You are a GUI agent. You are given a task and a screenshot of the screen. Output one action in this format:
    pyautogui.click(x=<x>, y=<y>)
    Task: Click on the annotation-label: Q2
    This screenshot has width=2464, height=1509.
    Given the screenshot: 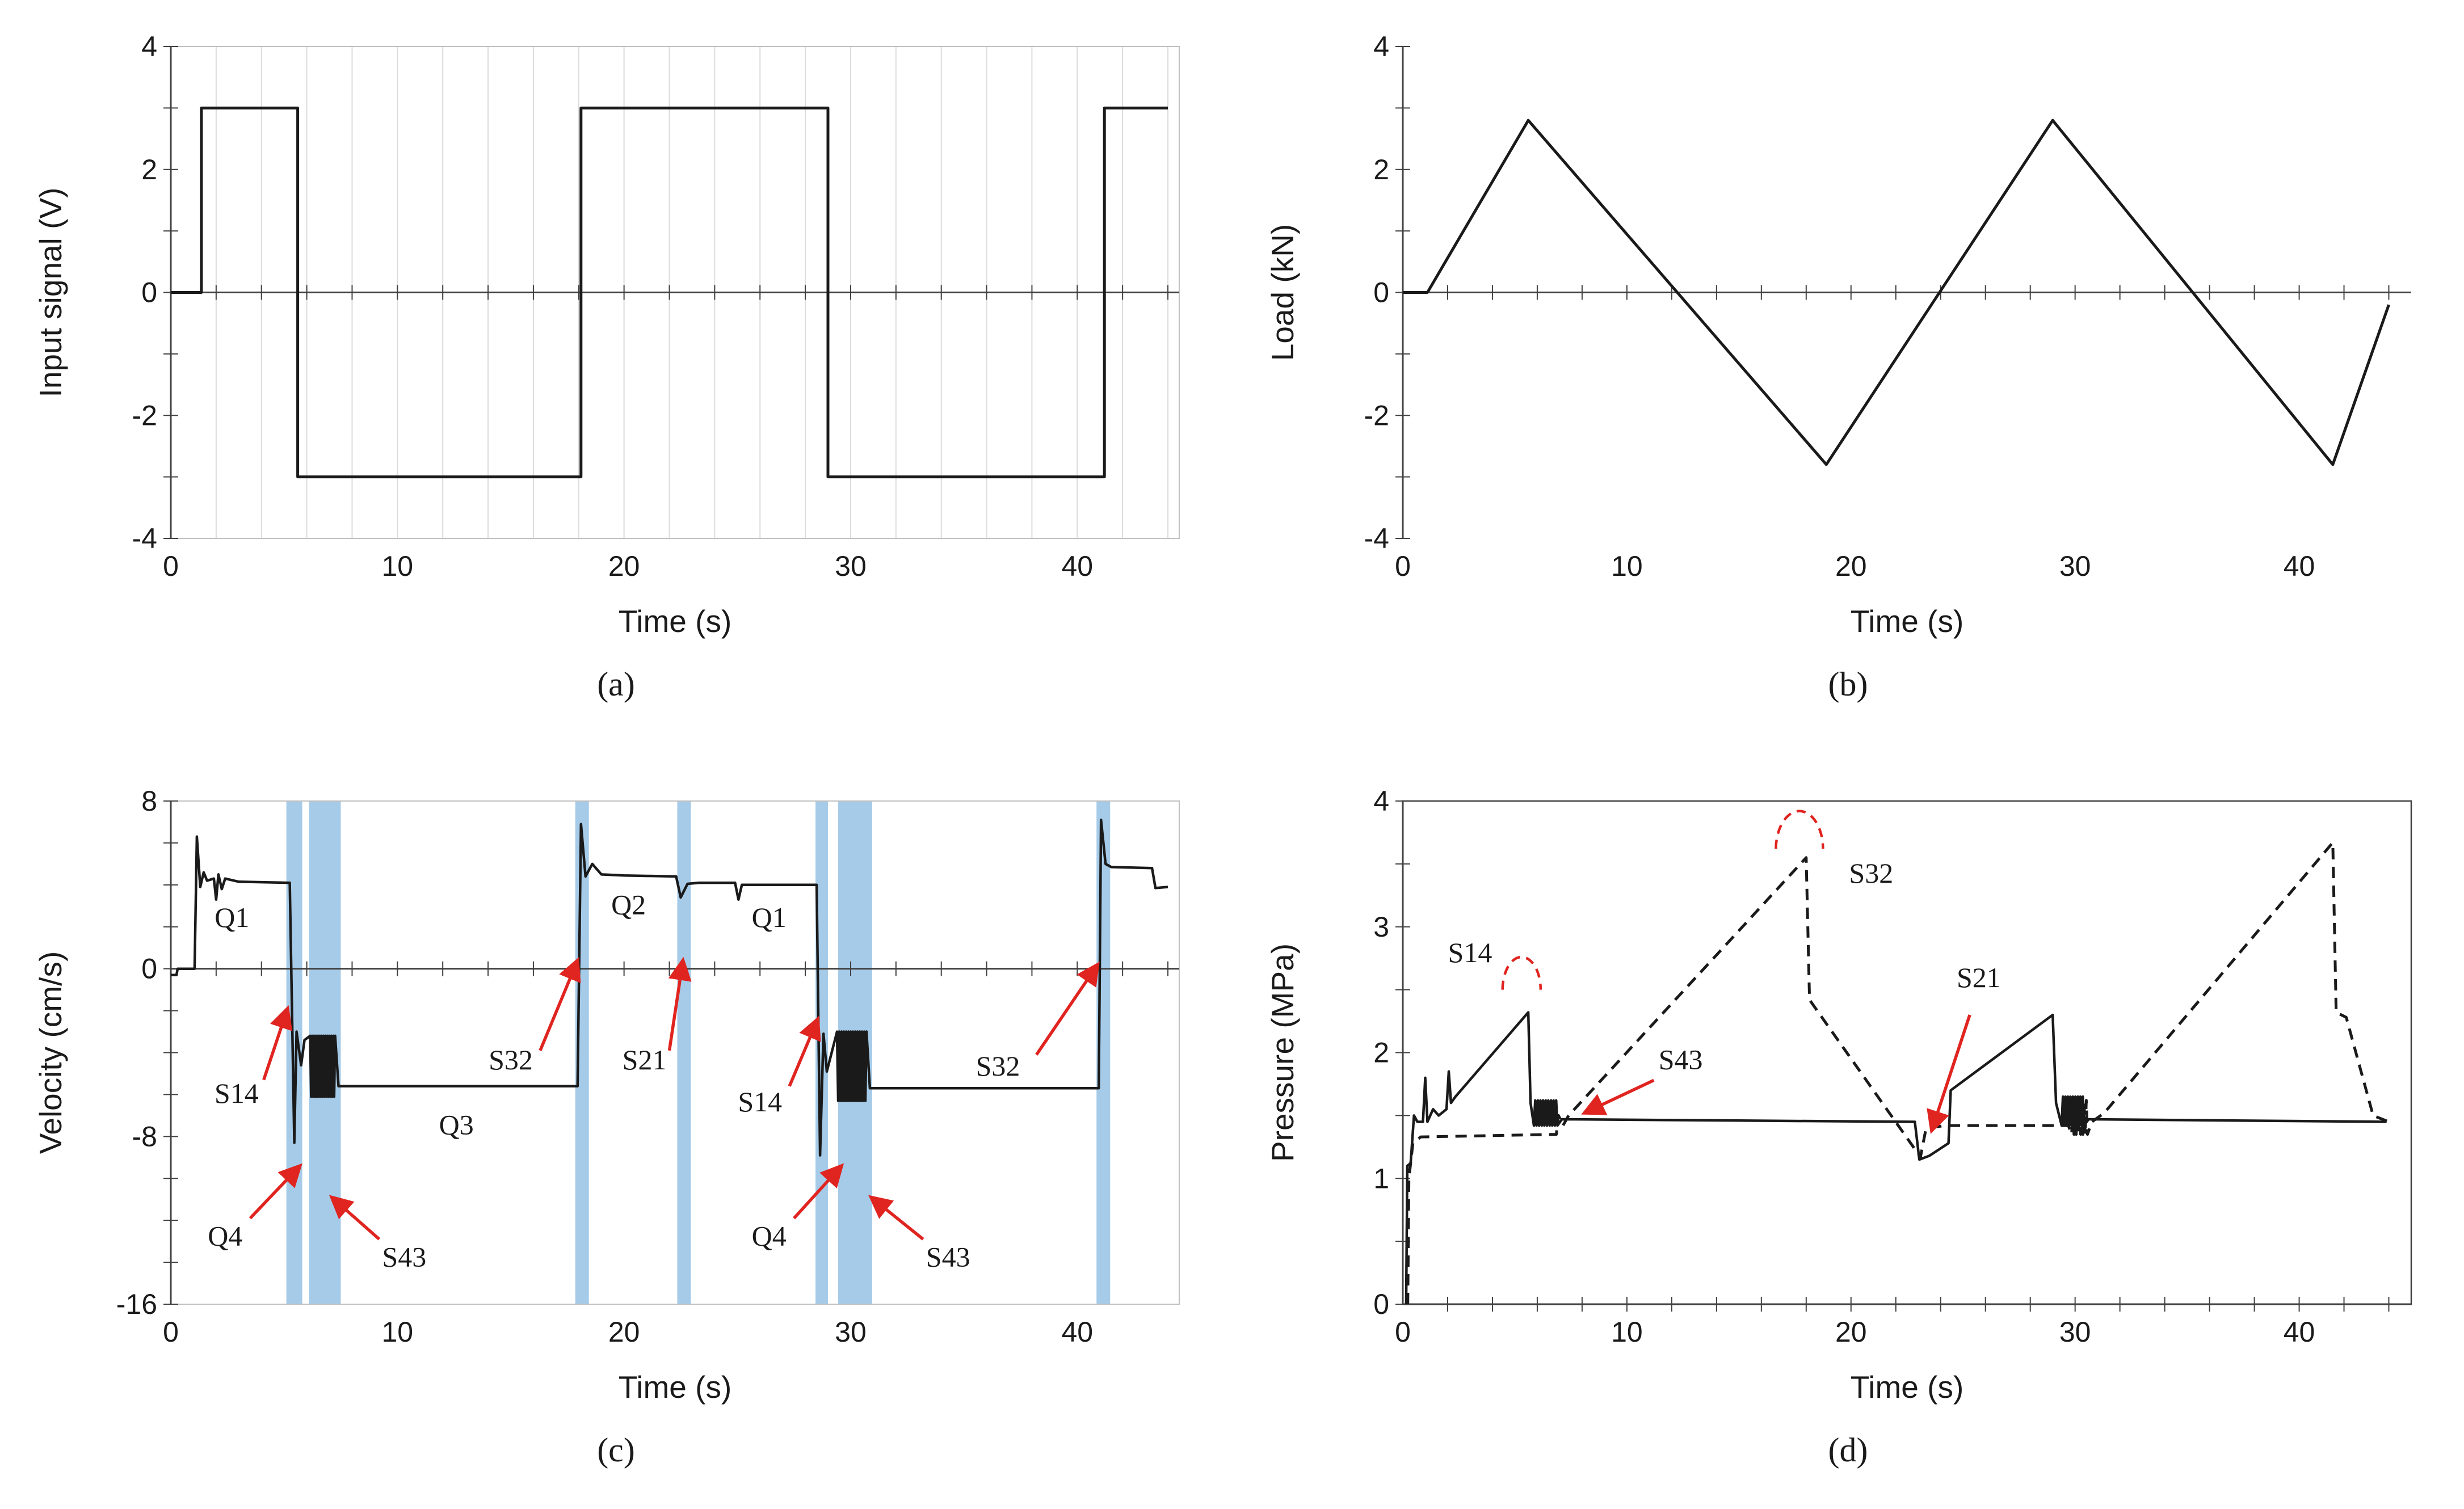 What is the action you would take?
    pyautogui.click(x=628, y=905)
    